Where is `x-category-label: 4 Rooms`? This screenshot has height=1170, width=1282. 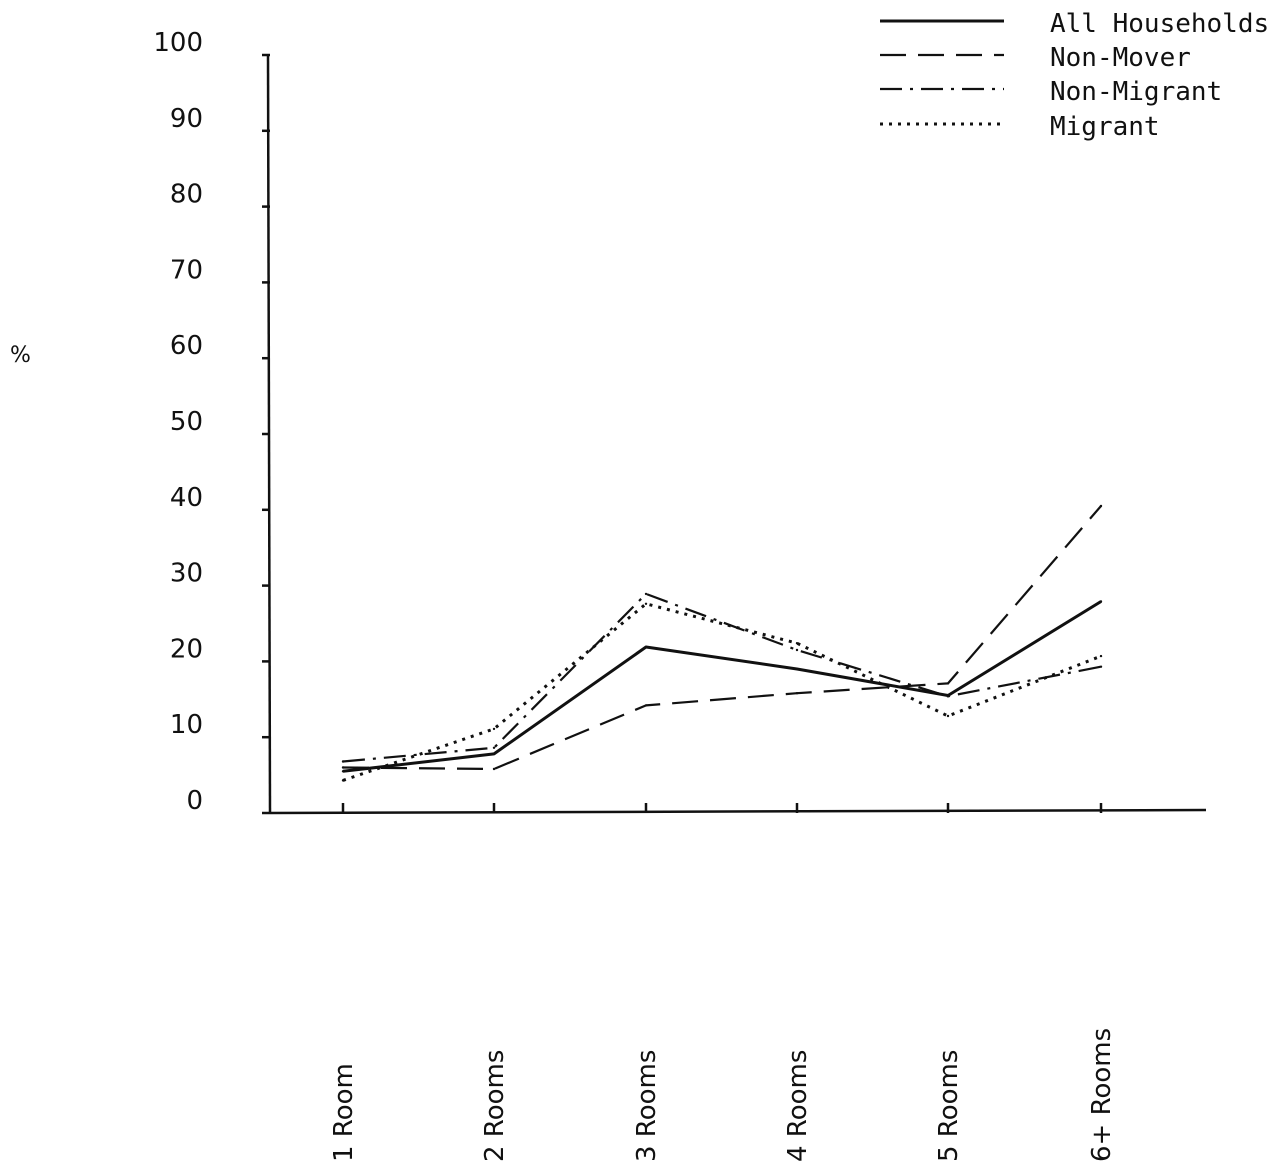
x-category-label: 4 Rooms is located at coordinates (798, 1106).